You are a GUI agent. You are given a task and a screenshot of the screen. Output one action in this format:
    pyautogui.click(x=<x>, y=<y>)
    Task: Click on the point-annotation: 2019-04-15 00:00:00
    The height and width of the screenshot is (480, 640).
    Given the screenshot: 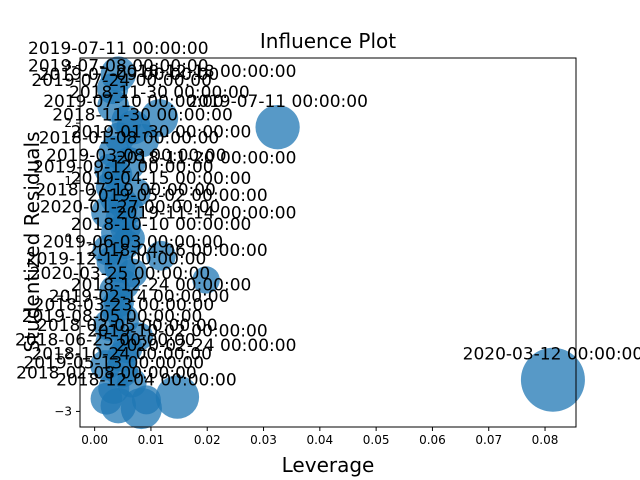 What is the action you would take?
    pyautogui.click(x=161, y=179)
    